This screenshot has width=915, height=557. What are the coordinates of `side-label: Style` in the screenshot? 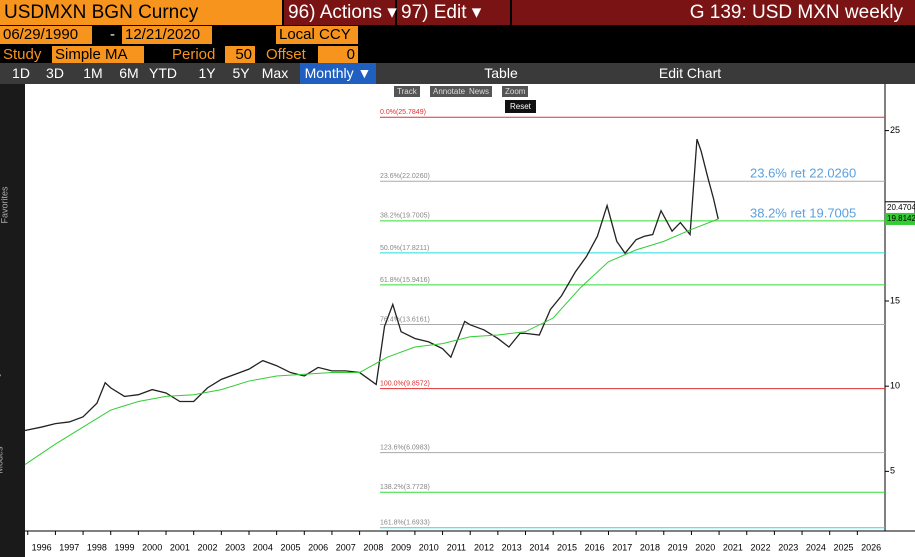 It's located at (0, 375).